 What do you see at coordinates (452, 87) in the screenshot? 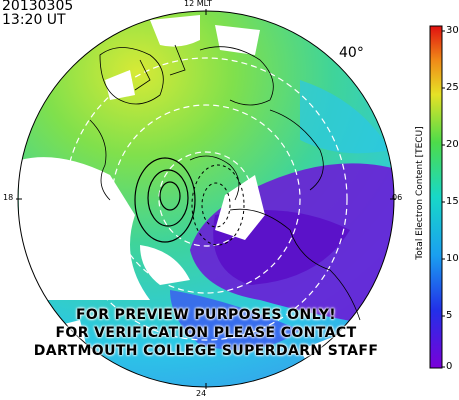
I see `colorbar-tick-label: 25` at bounding box center [452, 87].